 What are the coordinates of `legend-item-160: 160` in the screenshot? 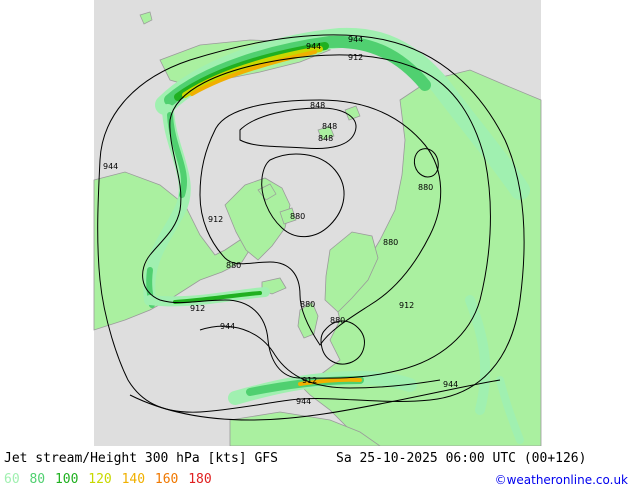 It's located at (166, 479).